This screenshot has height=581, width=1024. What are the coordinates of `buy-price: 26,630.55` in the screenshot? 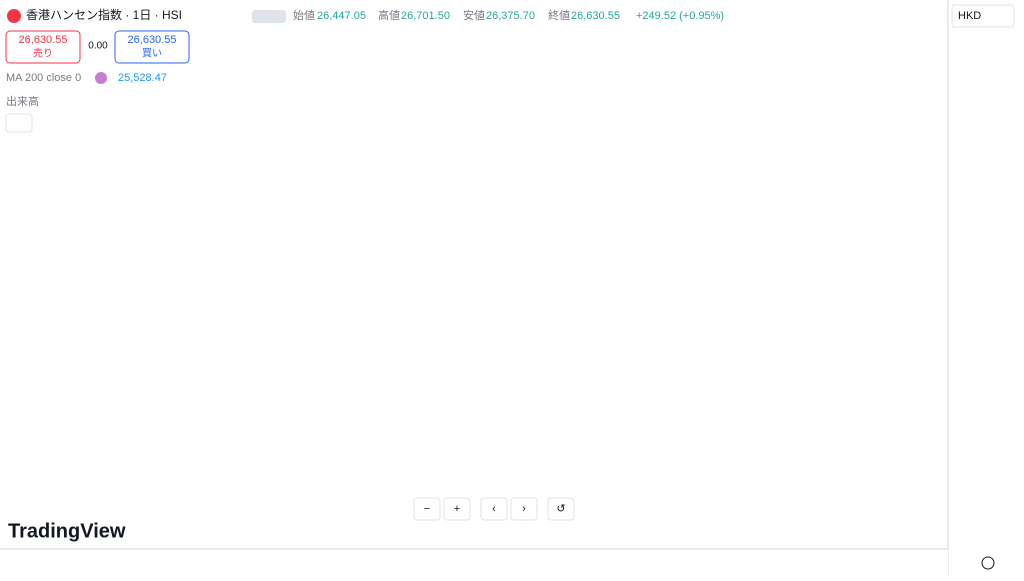 It's located at (152, 40).